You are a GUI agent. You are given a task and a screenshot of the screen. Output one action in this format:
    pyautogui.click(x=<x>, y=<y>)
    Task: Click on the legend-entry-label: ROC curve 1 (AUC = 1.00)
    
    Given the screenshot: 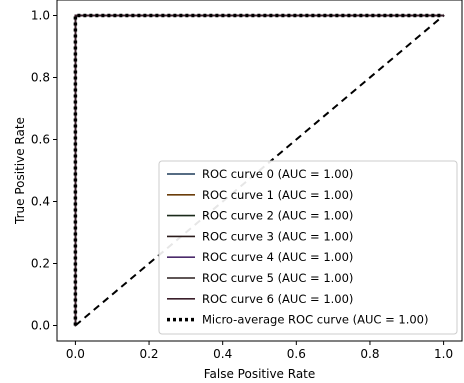 What is the action you would take?
    pyautogui.click(x=277, y=195)
    